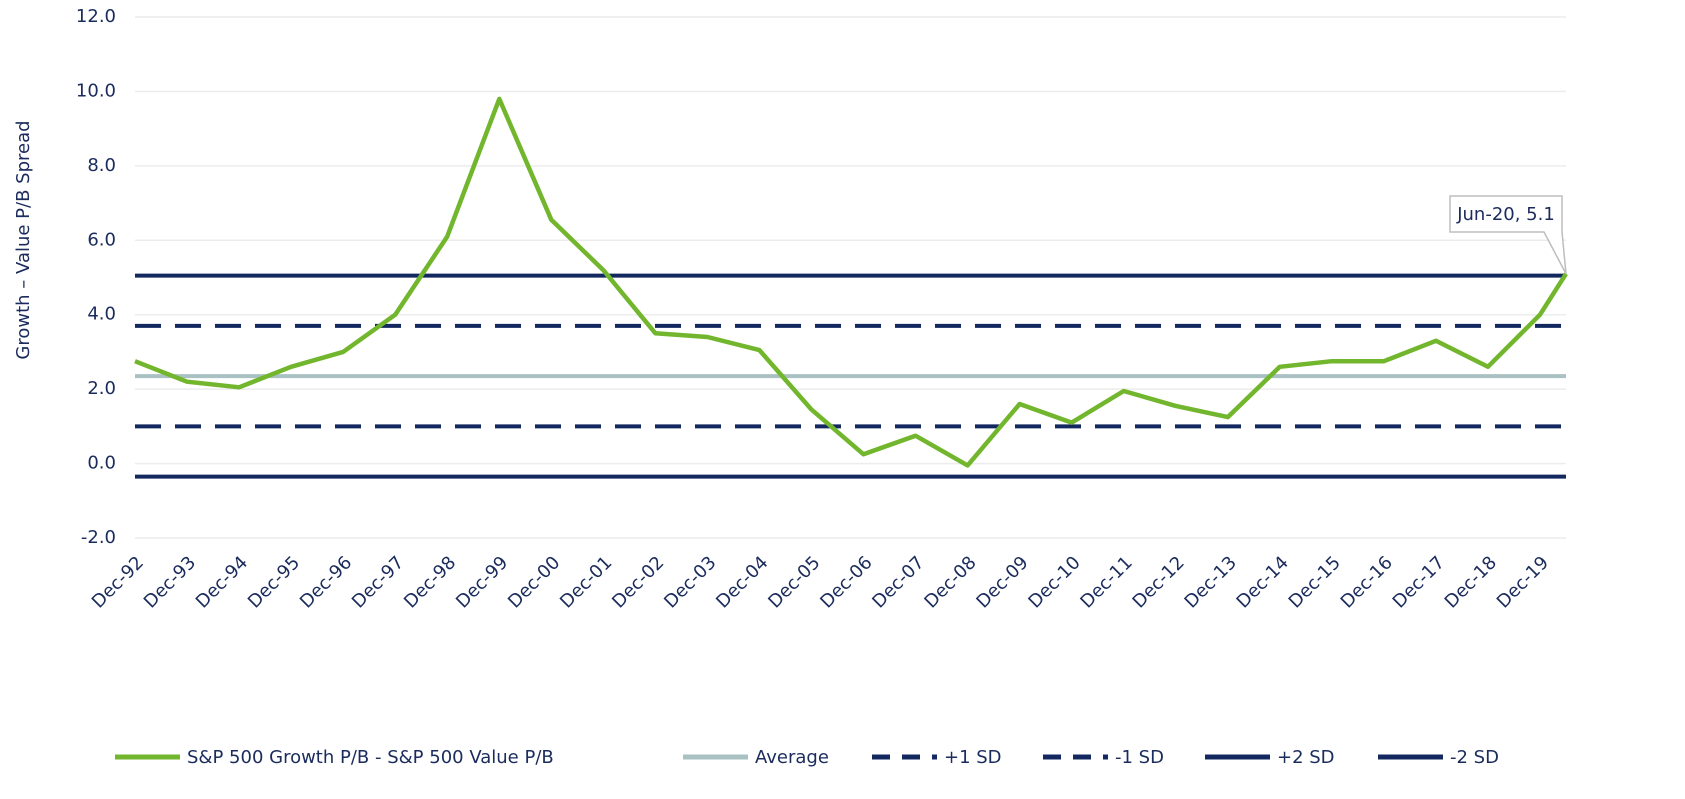  I want to click on x-tick-label: Dec-07, so click(898, 582).